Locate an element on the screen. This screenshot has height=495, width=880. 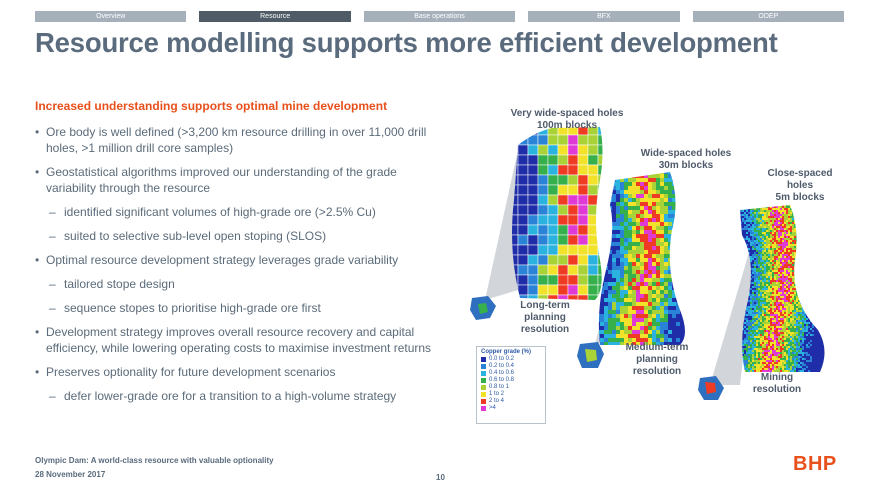
tab-bfx: BFX is located at coordinates (604, 16).